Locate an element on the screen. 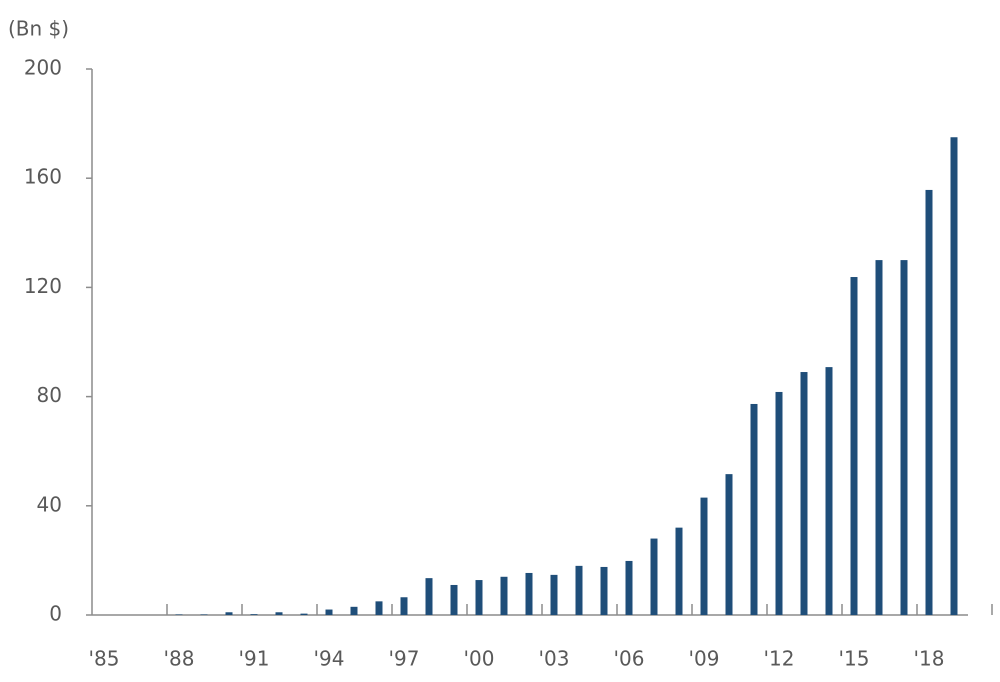 The width and height of the screenshot is (1000, 682). x-tick-label: '09 is located at coordinates (704, 659).